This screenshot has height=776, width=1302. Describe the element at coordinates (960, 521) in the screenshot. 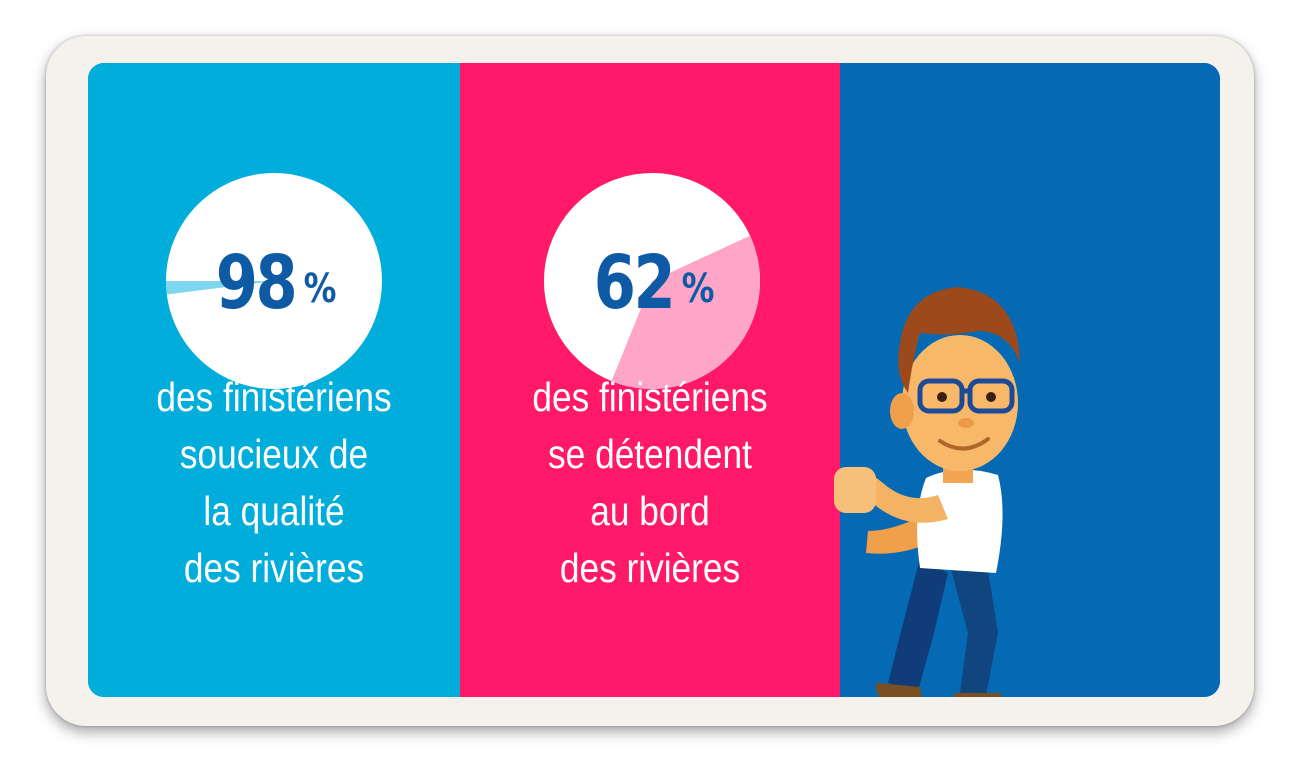

I see `shirt` at that location.